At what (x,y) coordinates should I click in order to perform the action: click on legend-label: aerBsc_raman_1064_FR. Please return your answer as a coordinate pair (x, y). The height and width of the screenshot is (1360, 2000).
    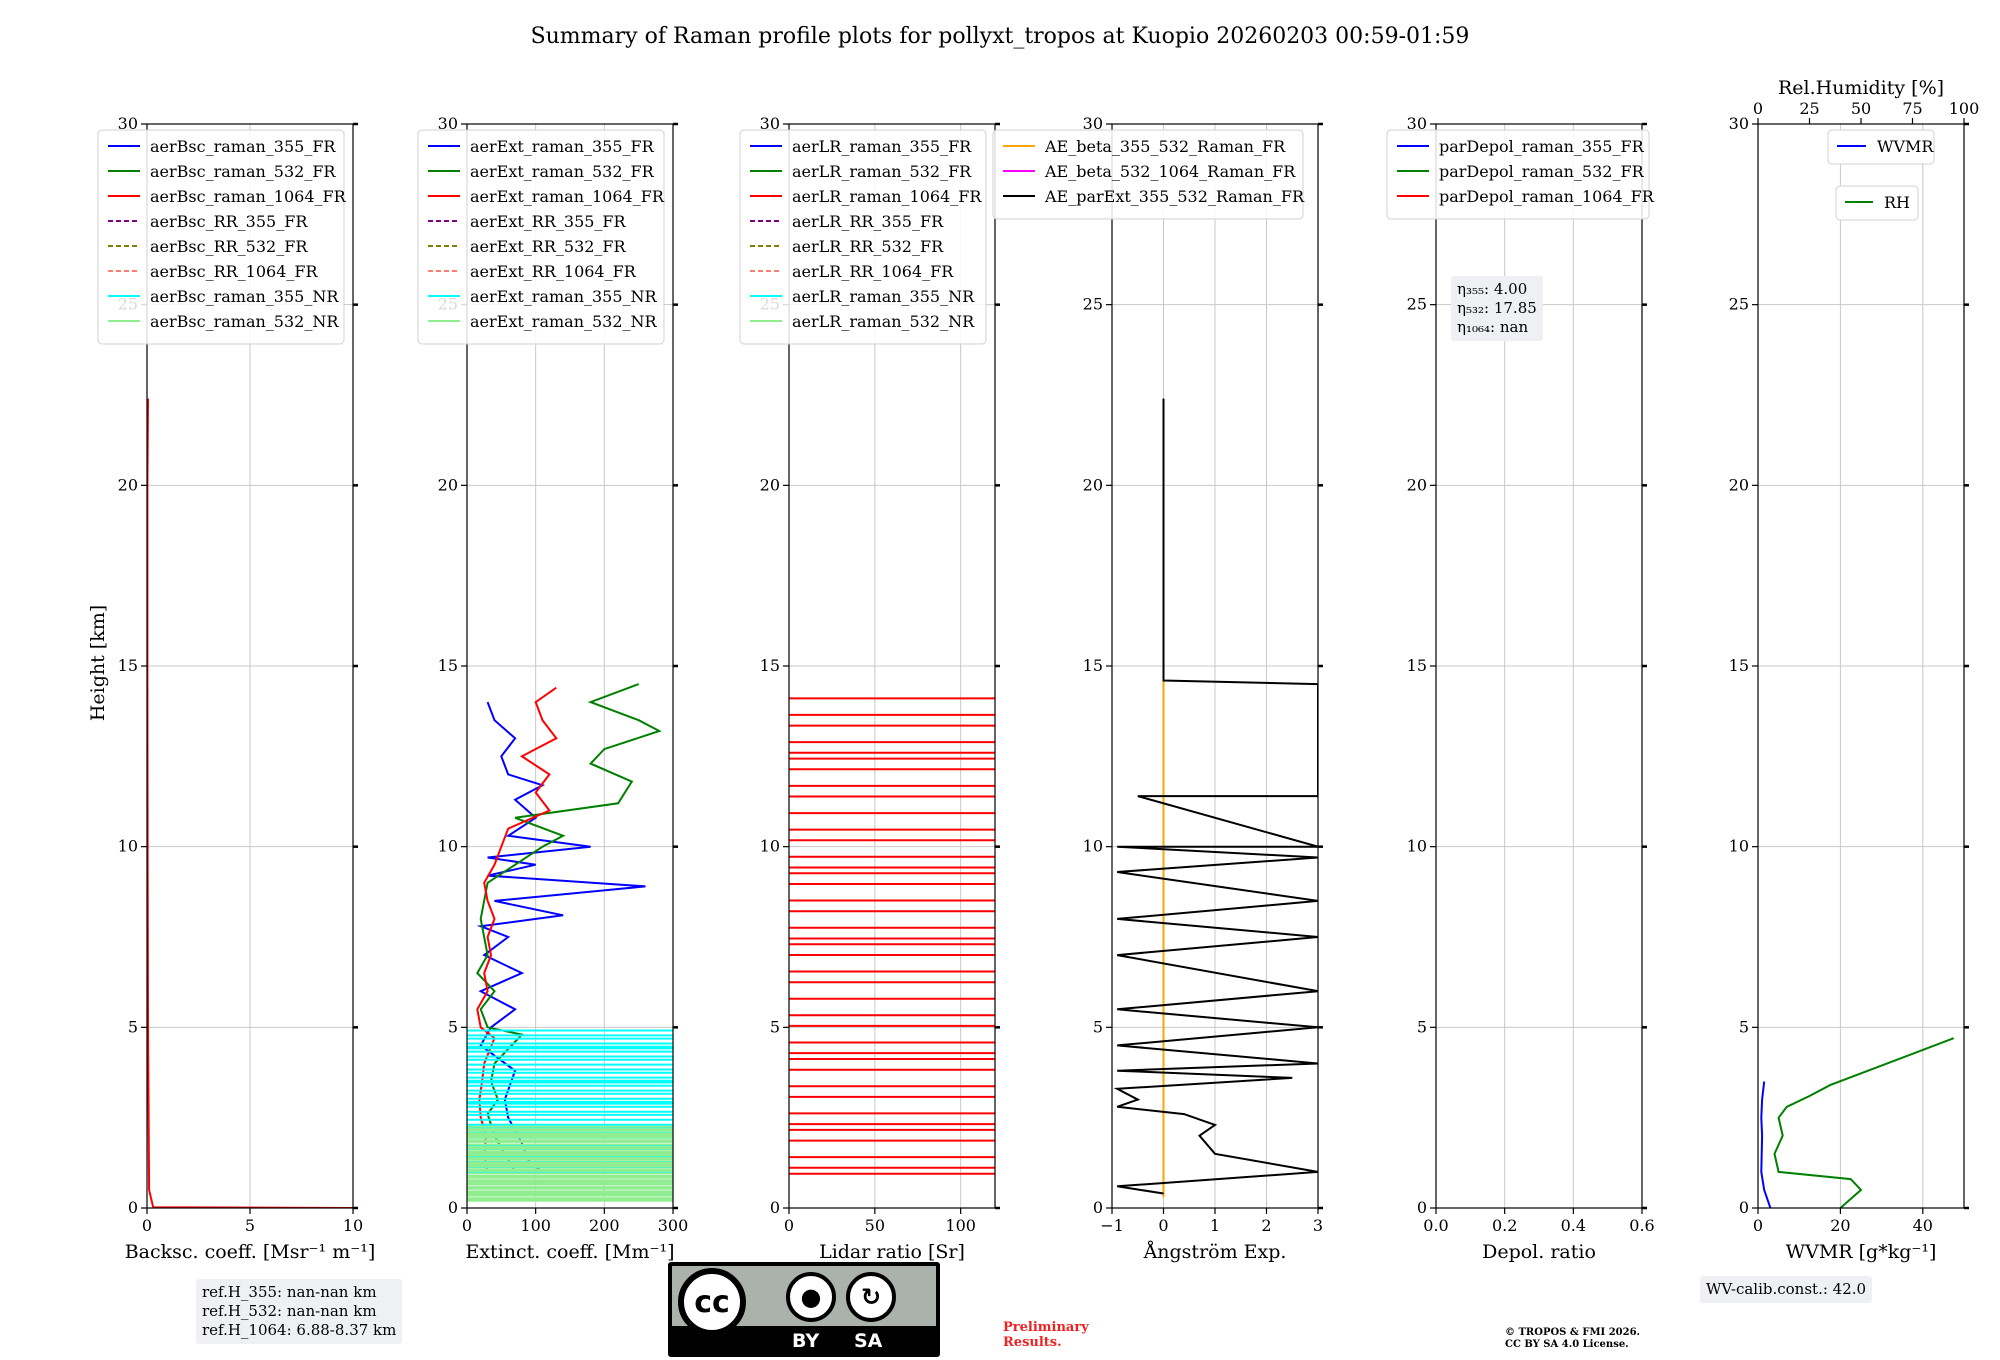
    Looking at the image, I should click on (248, 196).